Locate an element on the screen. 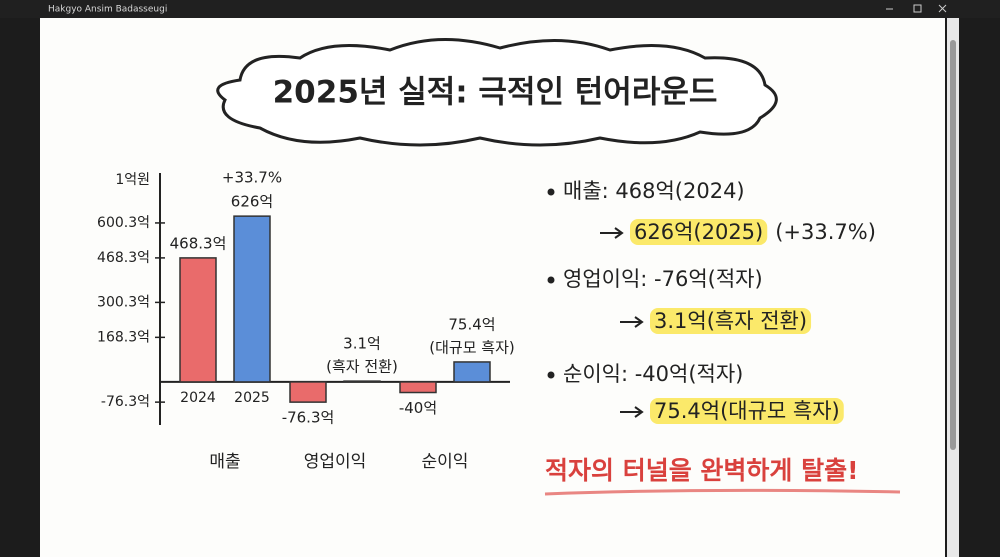  summary-result: 3.1억(흑자 전환) is located at coordinates (730, 321).